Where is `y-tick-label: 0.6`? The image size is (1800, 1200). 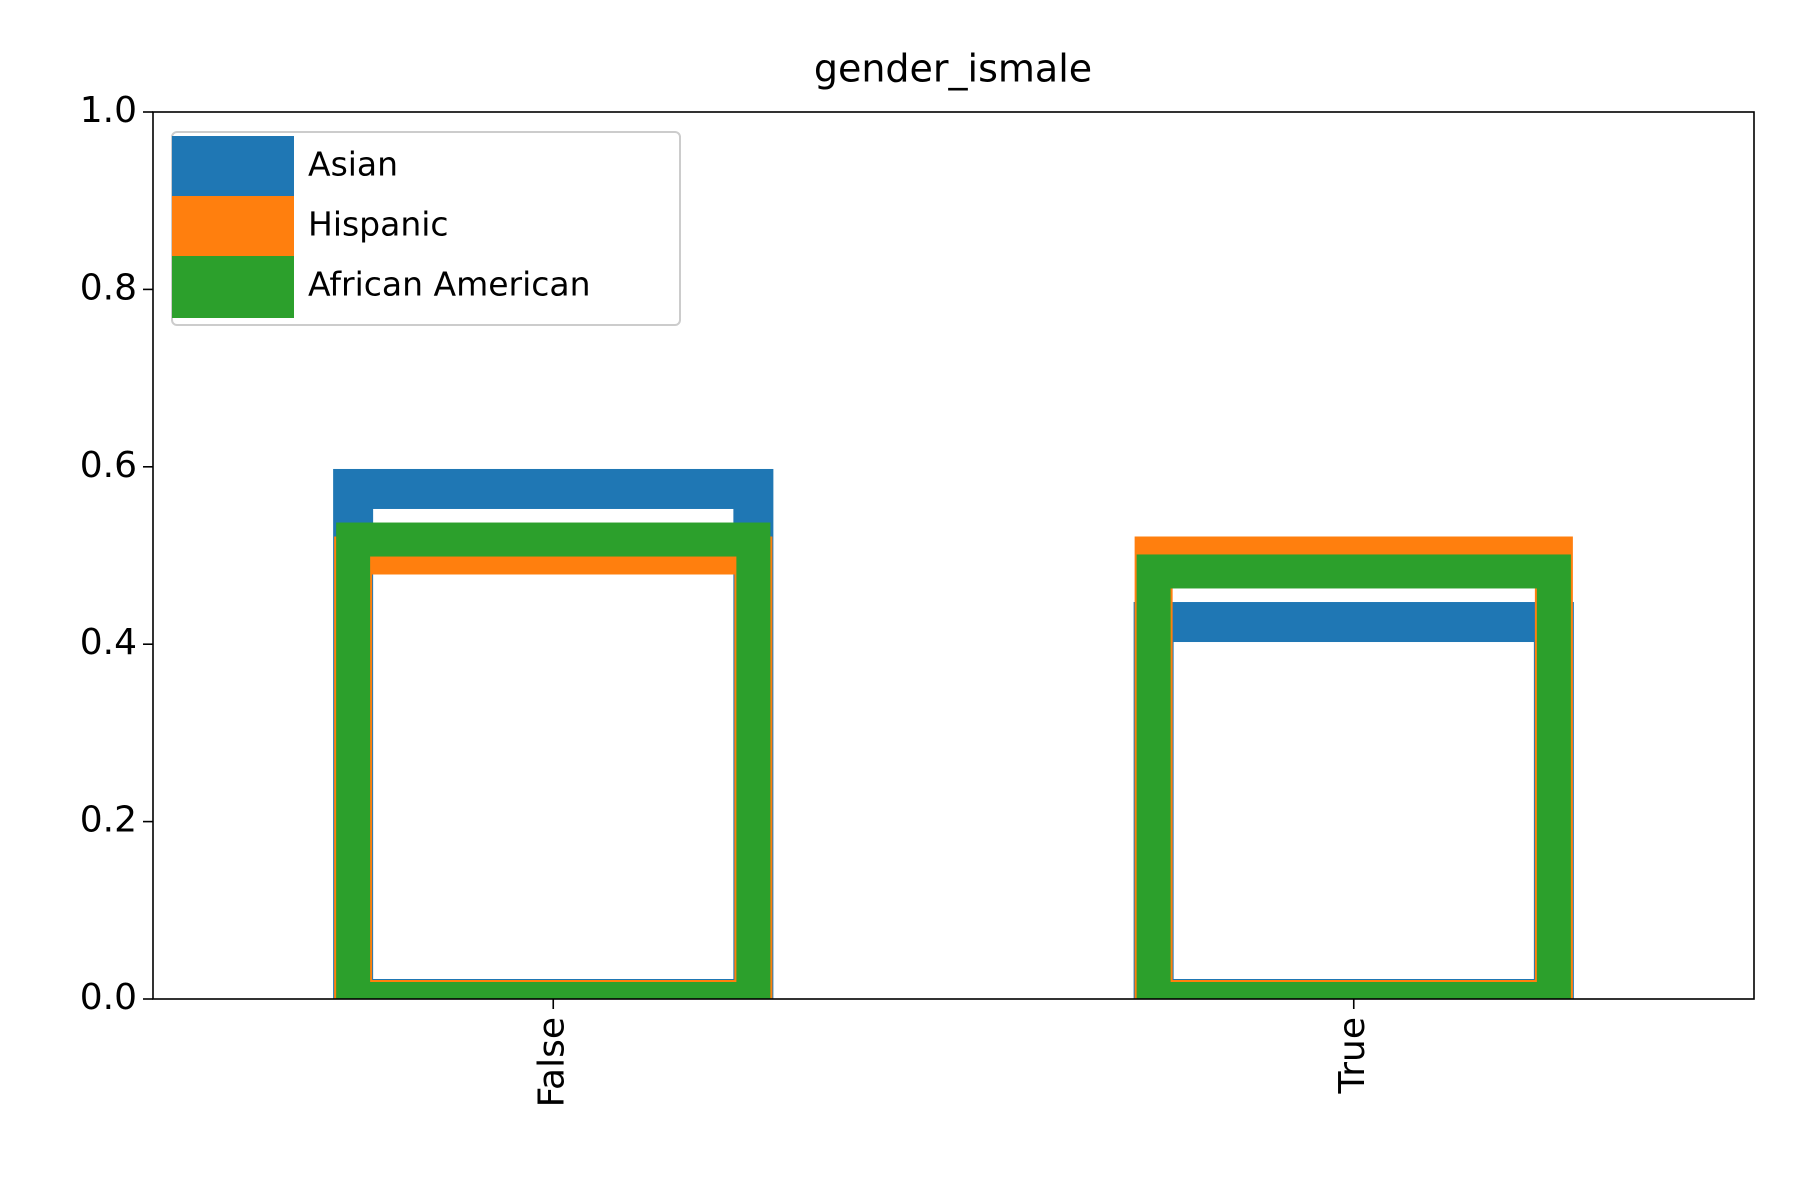
y-tick-label: 0.6 is located at coordinates (108, 465).